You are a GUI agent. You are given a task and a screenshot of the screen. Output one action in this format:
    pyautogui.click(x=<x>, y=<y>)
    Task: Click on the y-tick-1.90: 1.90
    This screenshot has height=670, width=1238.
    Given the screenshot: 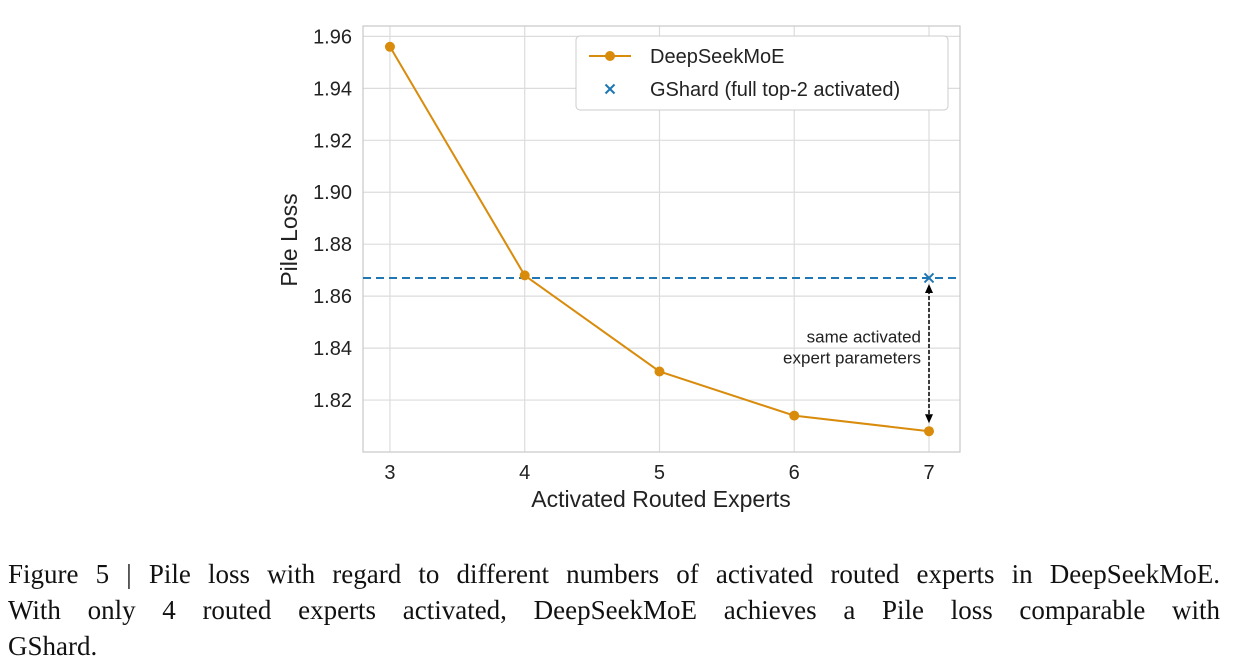 What is the action you would take?
    pyautogui.click(x=332, y=193)
    